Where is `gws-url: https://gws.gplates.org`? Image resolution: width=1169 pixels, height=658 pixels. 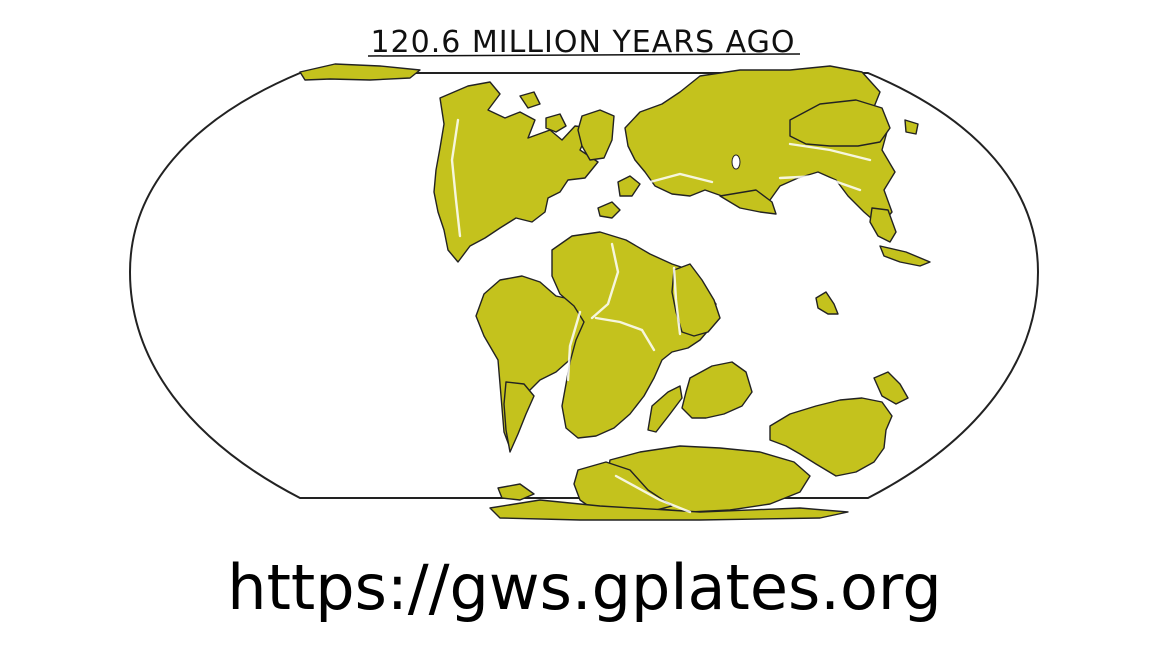
gws-url: https://gws.gplates.org is located at coordinates (584, 587).